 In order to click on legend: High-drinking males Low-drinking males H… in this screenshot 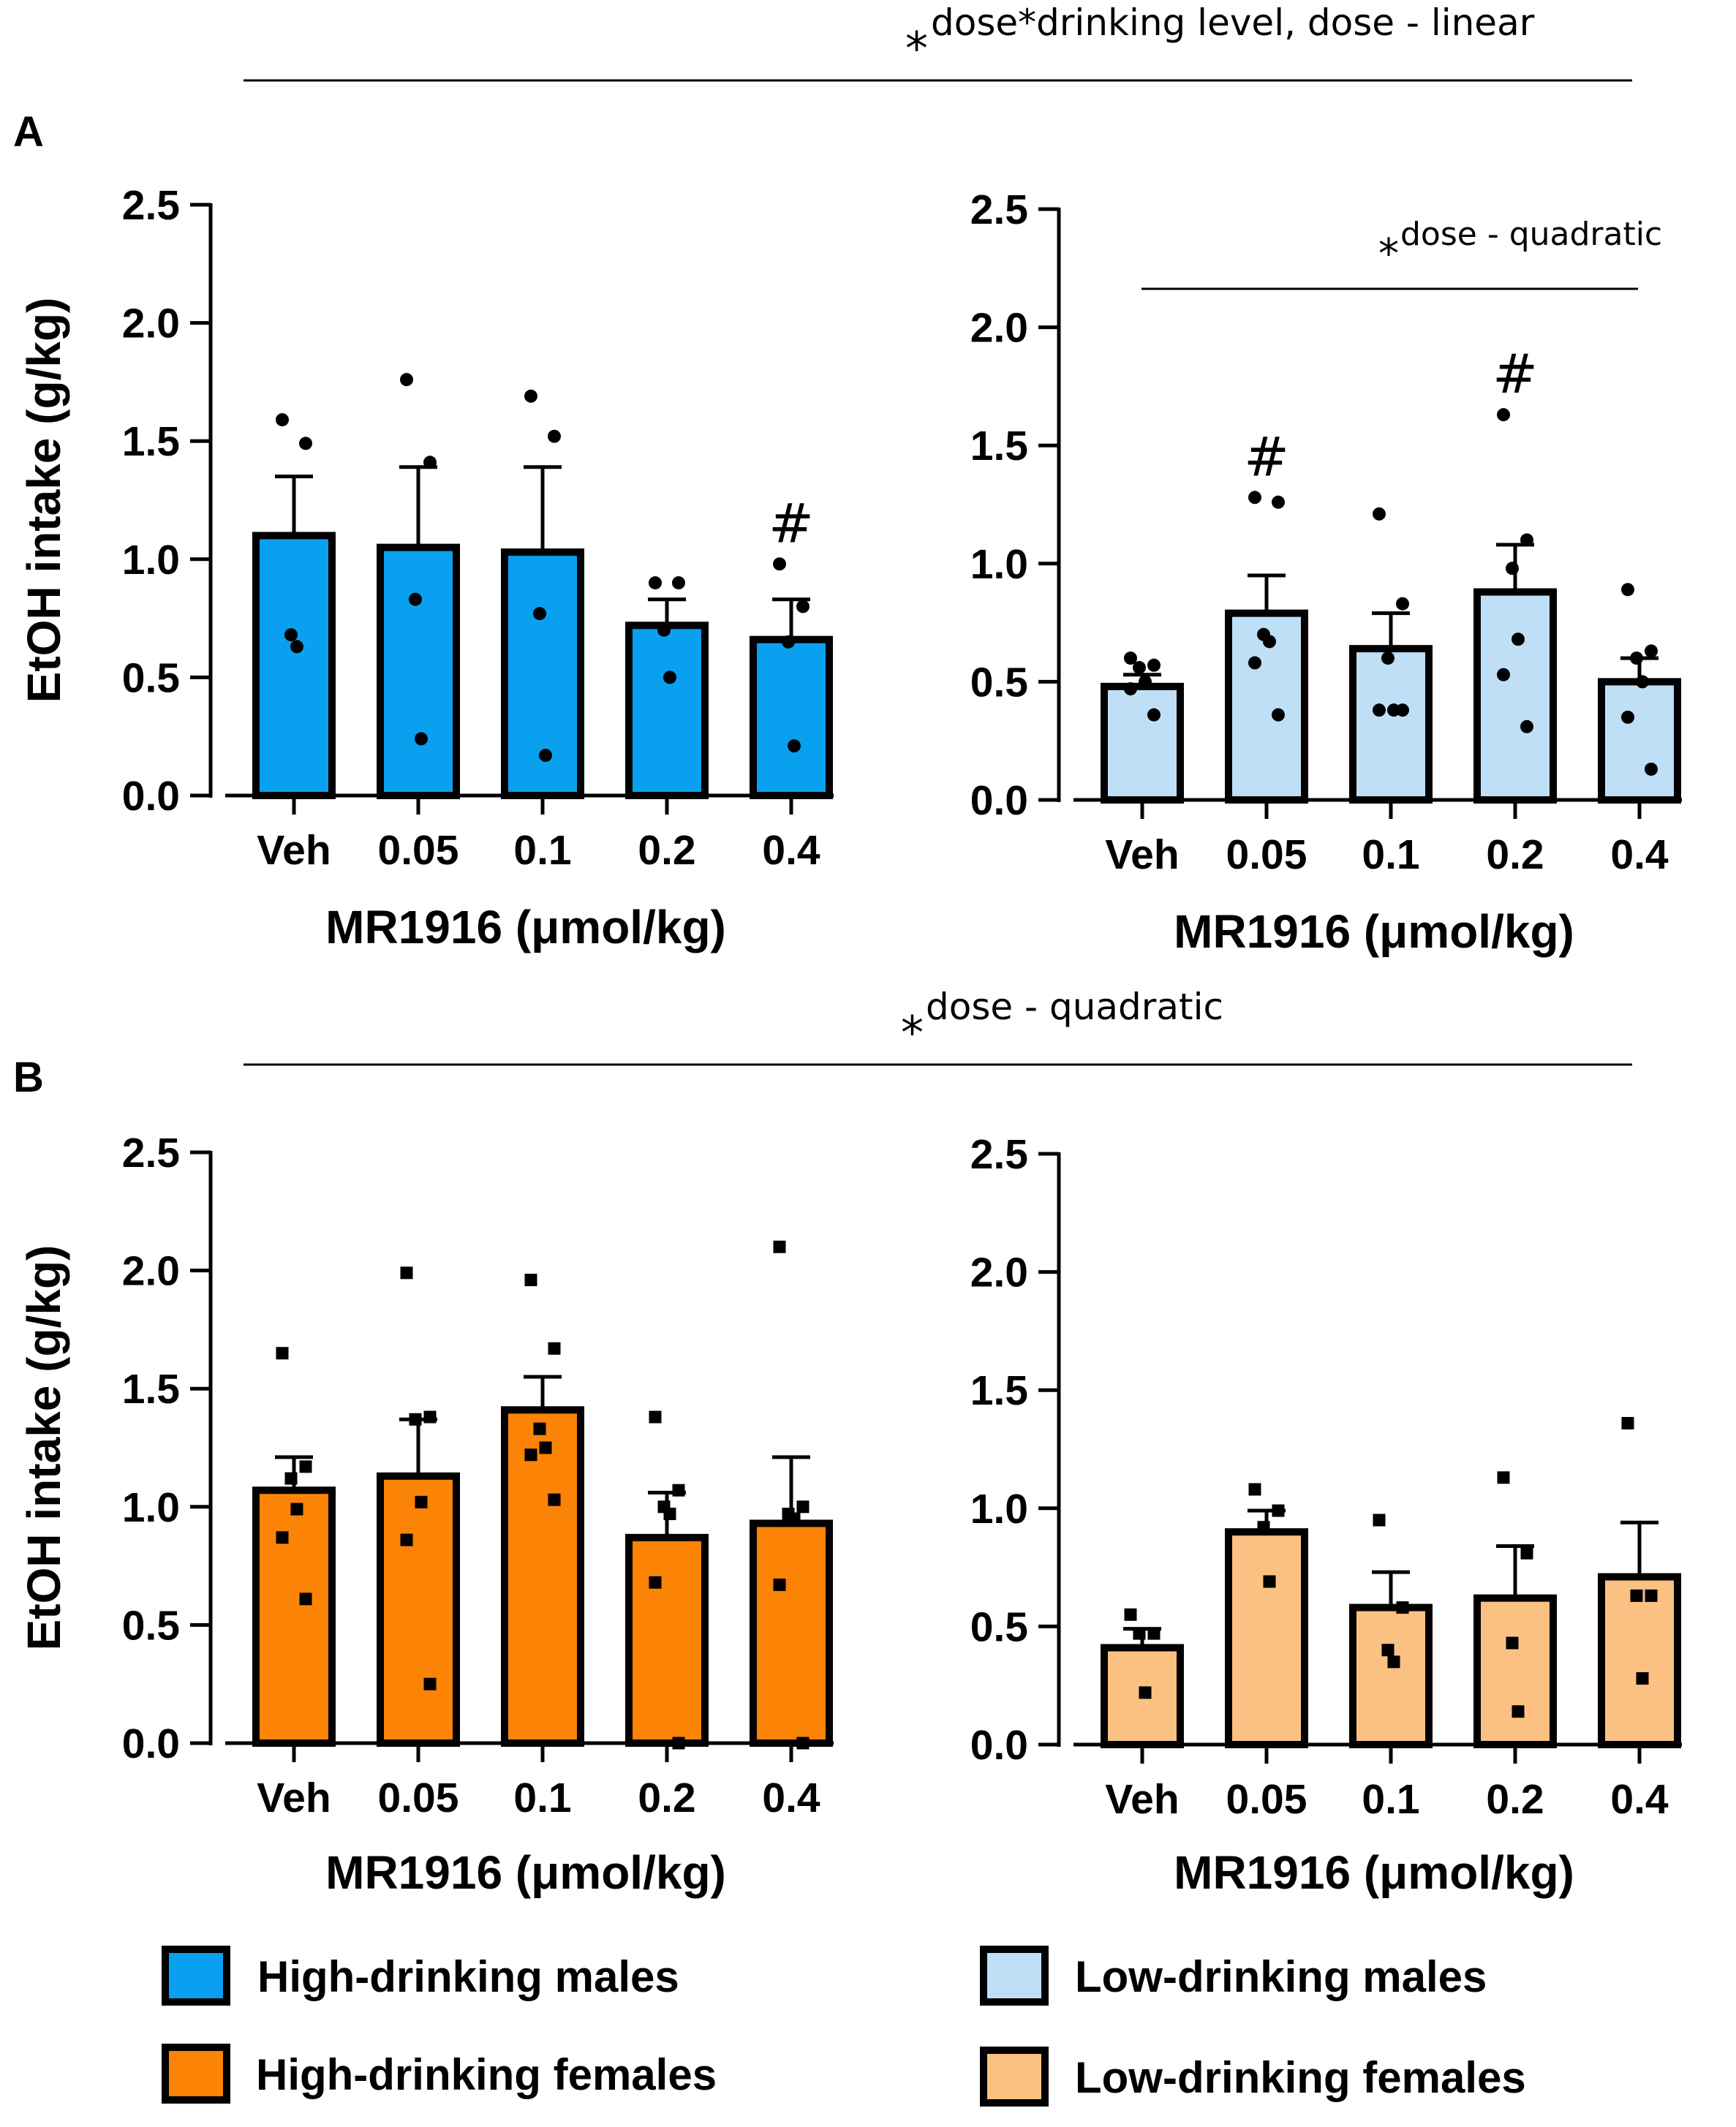, I will do `click(844, 2026)`.